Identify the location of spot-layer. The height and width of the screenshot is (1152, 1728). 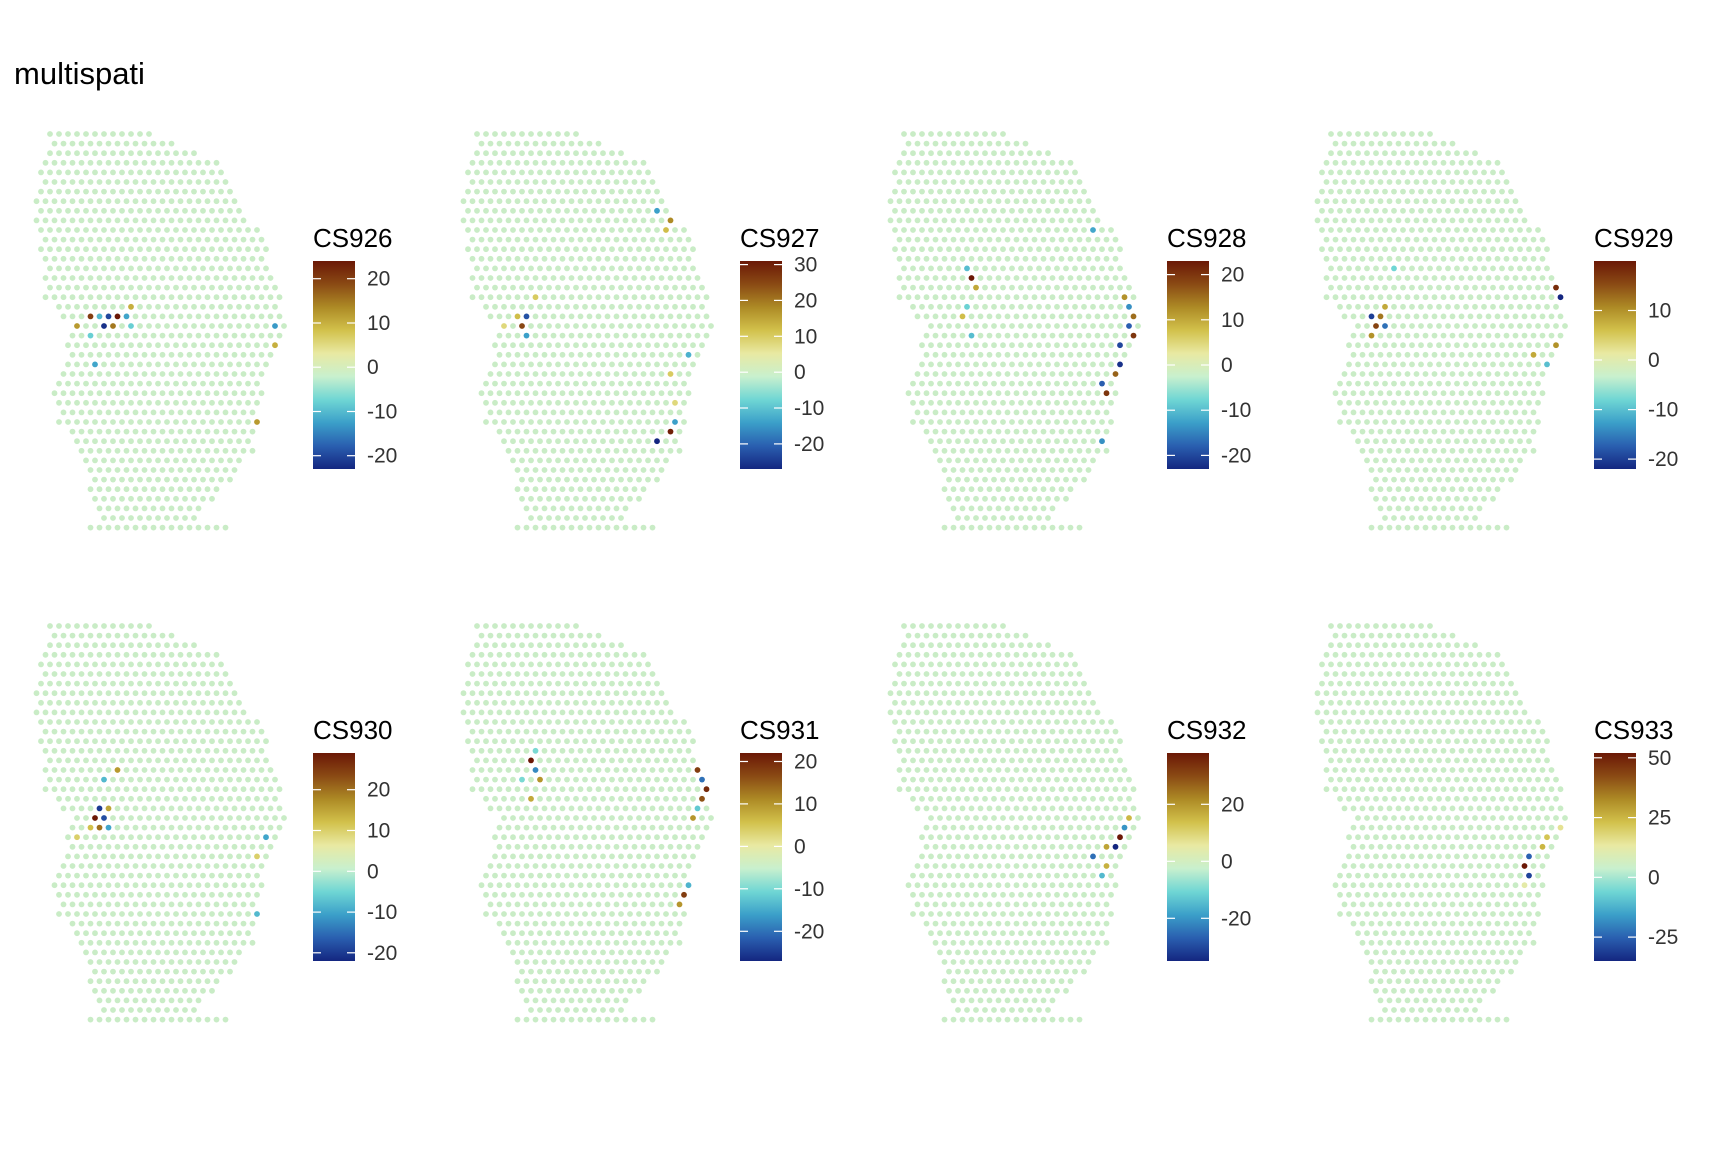
(160, 823).